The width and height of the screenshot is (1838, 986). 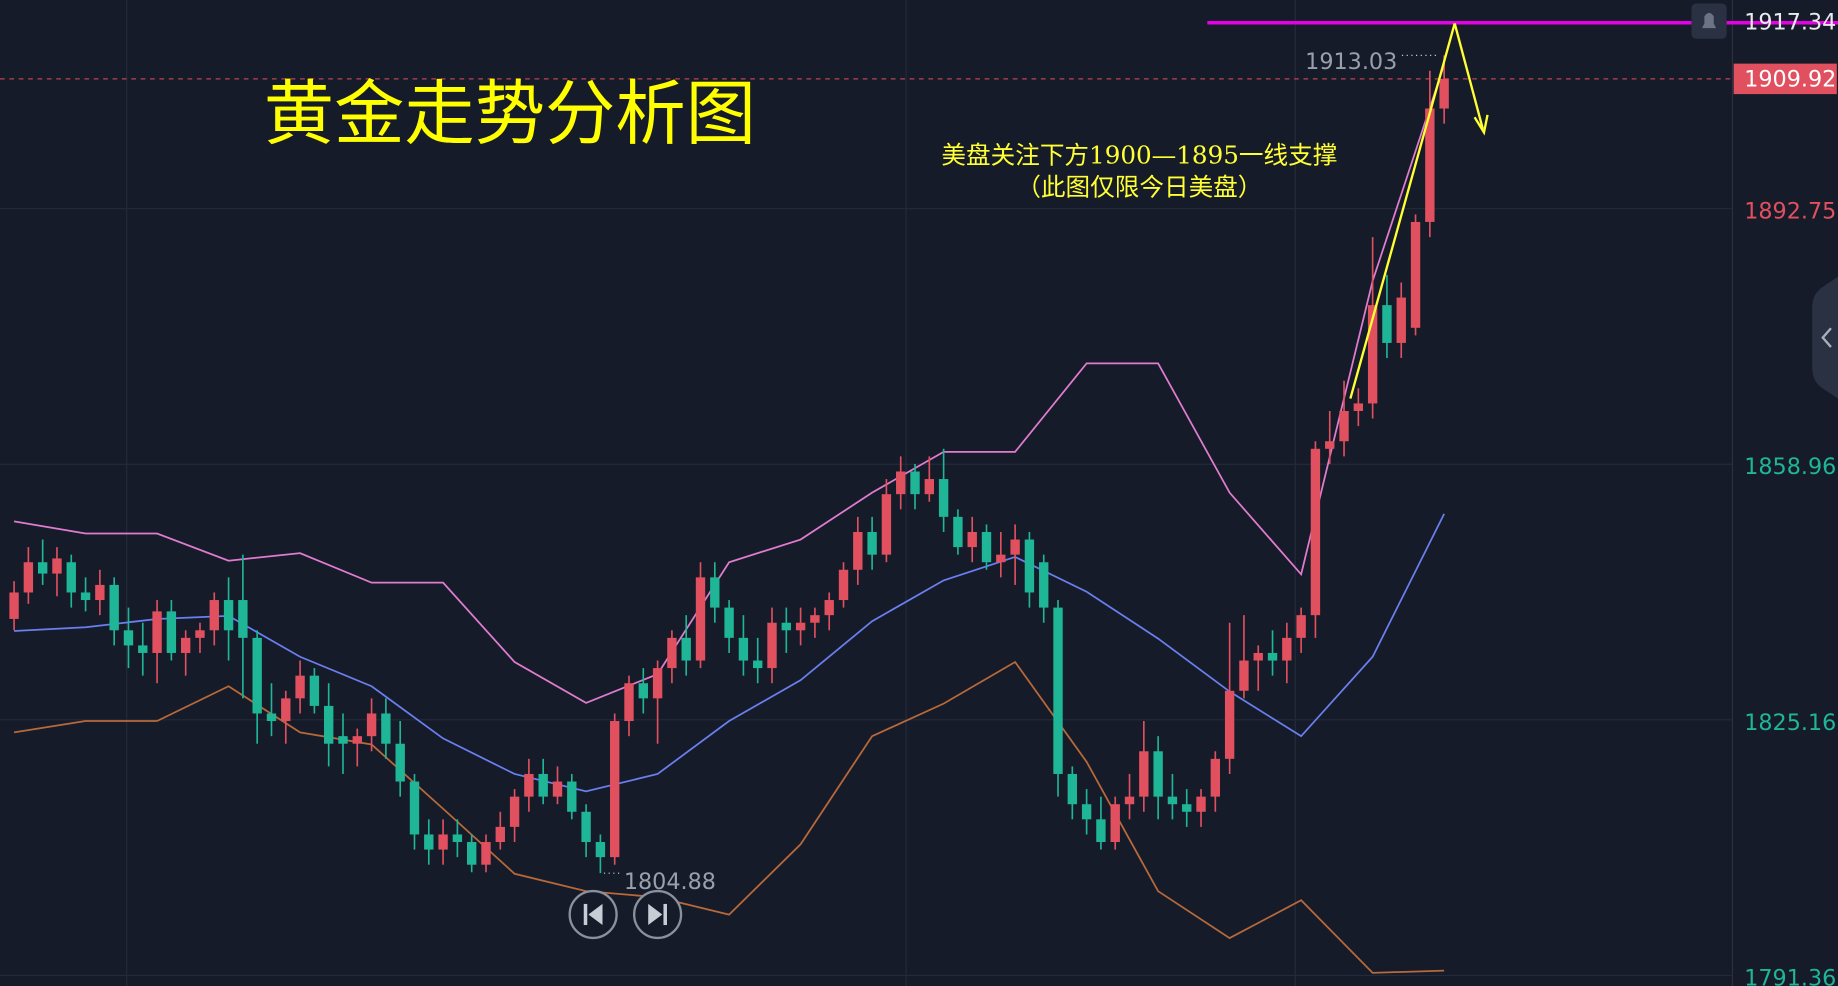 What do you see at coordinates (1790, 212) in the screenshot?
I see `y-tick-label: 1892.75` at bounding box center [1790, 212].